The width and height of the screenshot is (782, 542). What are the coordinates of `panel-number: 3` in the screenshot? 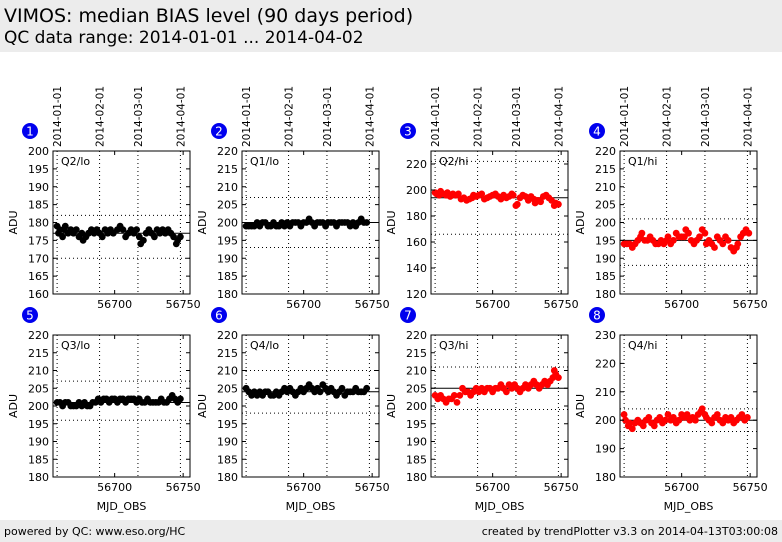 It's located at (408, 132).